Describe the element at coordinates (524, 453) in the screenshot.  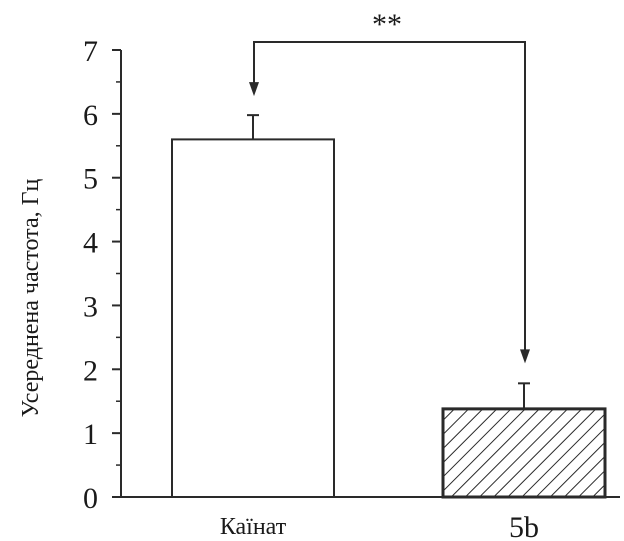
I see `bar` at that location.